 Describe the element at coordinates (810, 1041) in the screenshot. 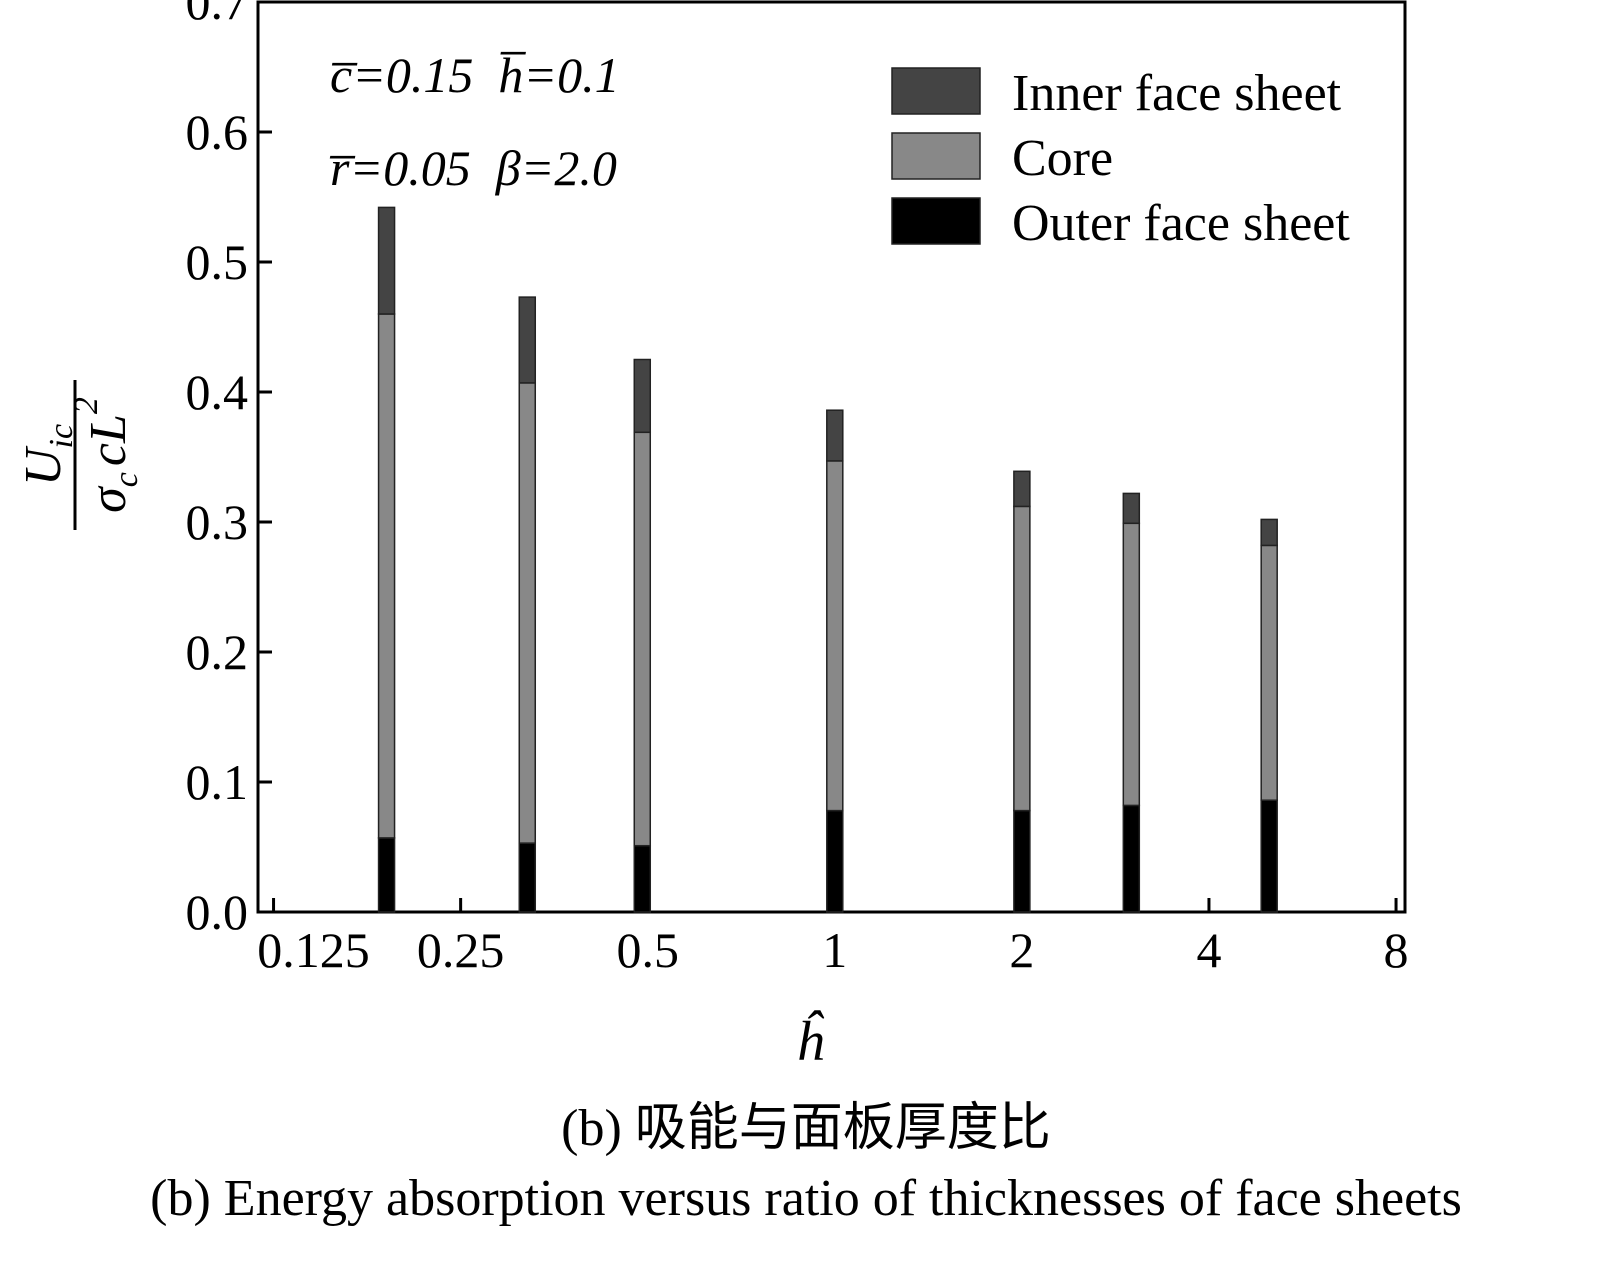

I see `x-axis-label: ĥ` at that location.